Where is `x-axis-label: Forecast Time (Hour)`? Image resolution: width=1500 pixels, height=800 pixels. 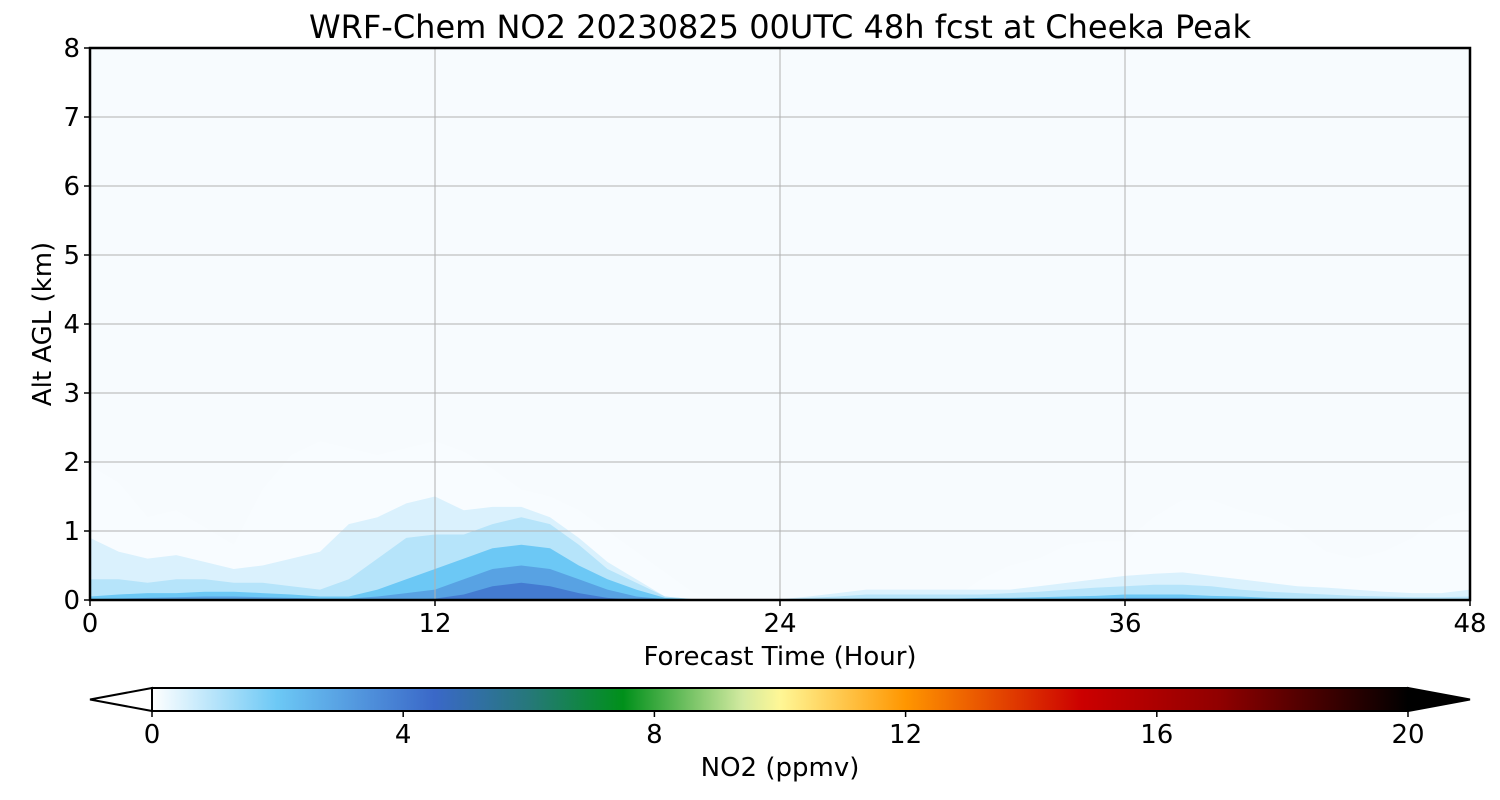
x-axis-label: Forecast Time (Hour) is located at coordinates (779, 657).